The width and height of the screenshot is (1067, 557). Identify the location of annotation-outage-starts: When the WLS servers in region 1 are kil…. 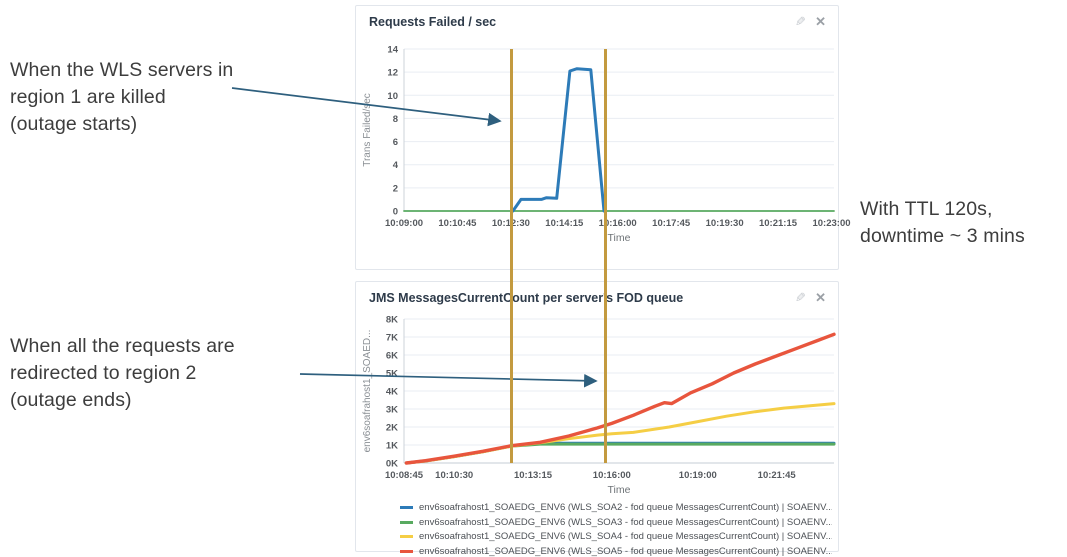
(170, 97).